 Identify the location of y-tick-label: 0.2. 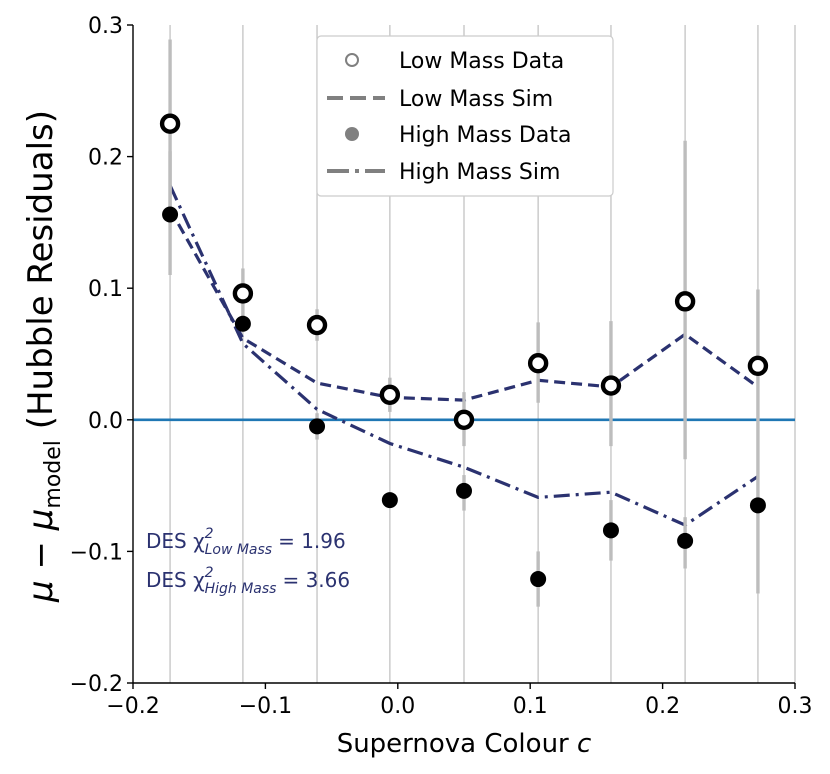
(105, 158).